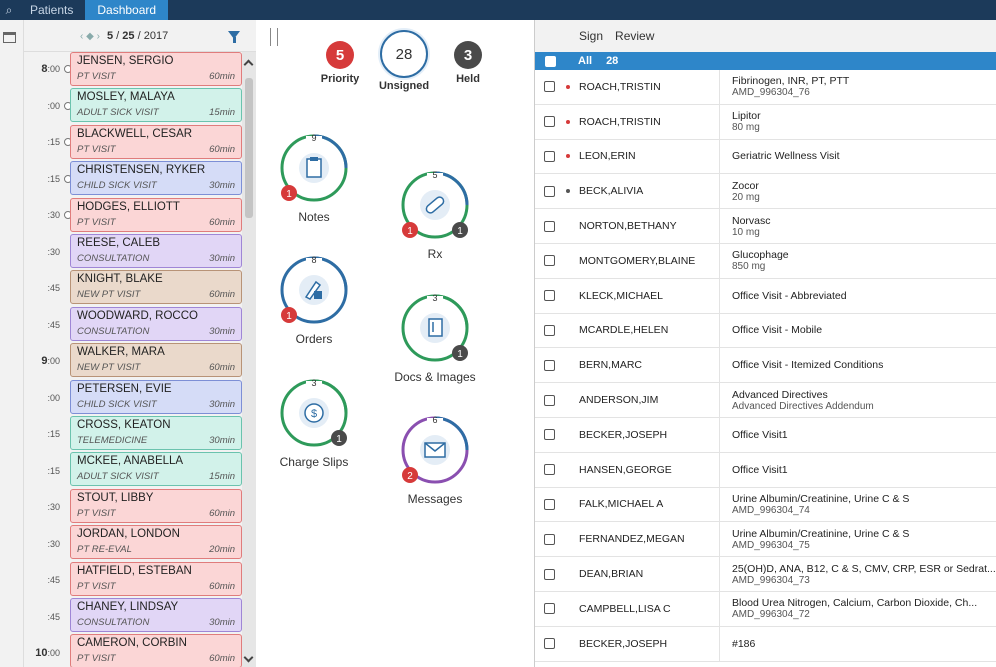  What do you see at coordinates (222, 113) in the screenshot?
I see `appointment-duration: 15min` at bounding box center [222, 113].